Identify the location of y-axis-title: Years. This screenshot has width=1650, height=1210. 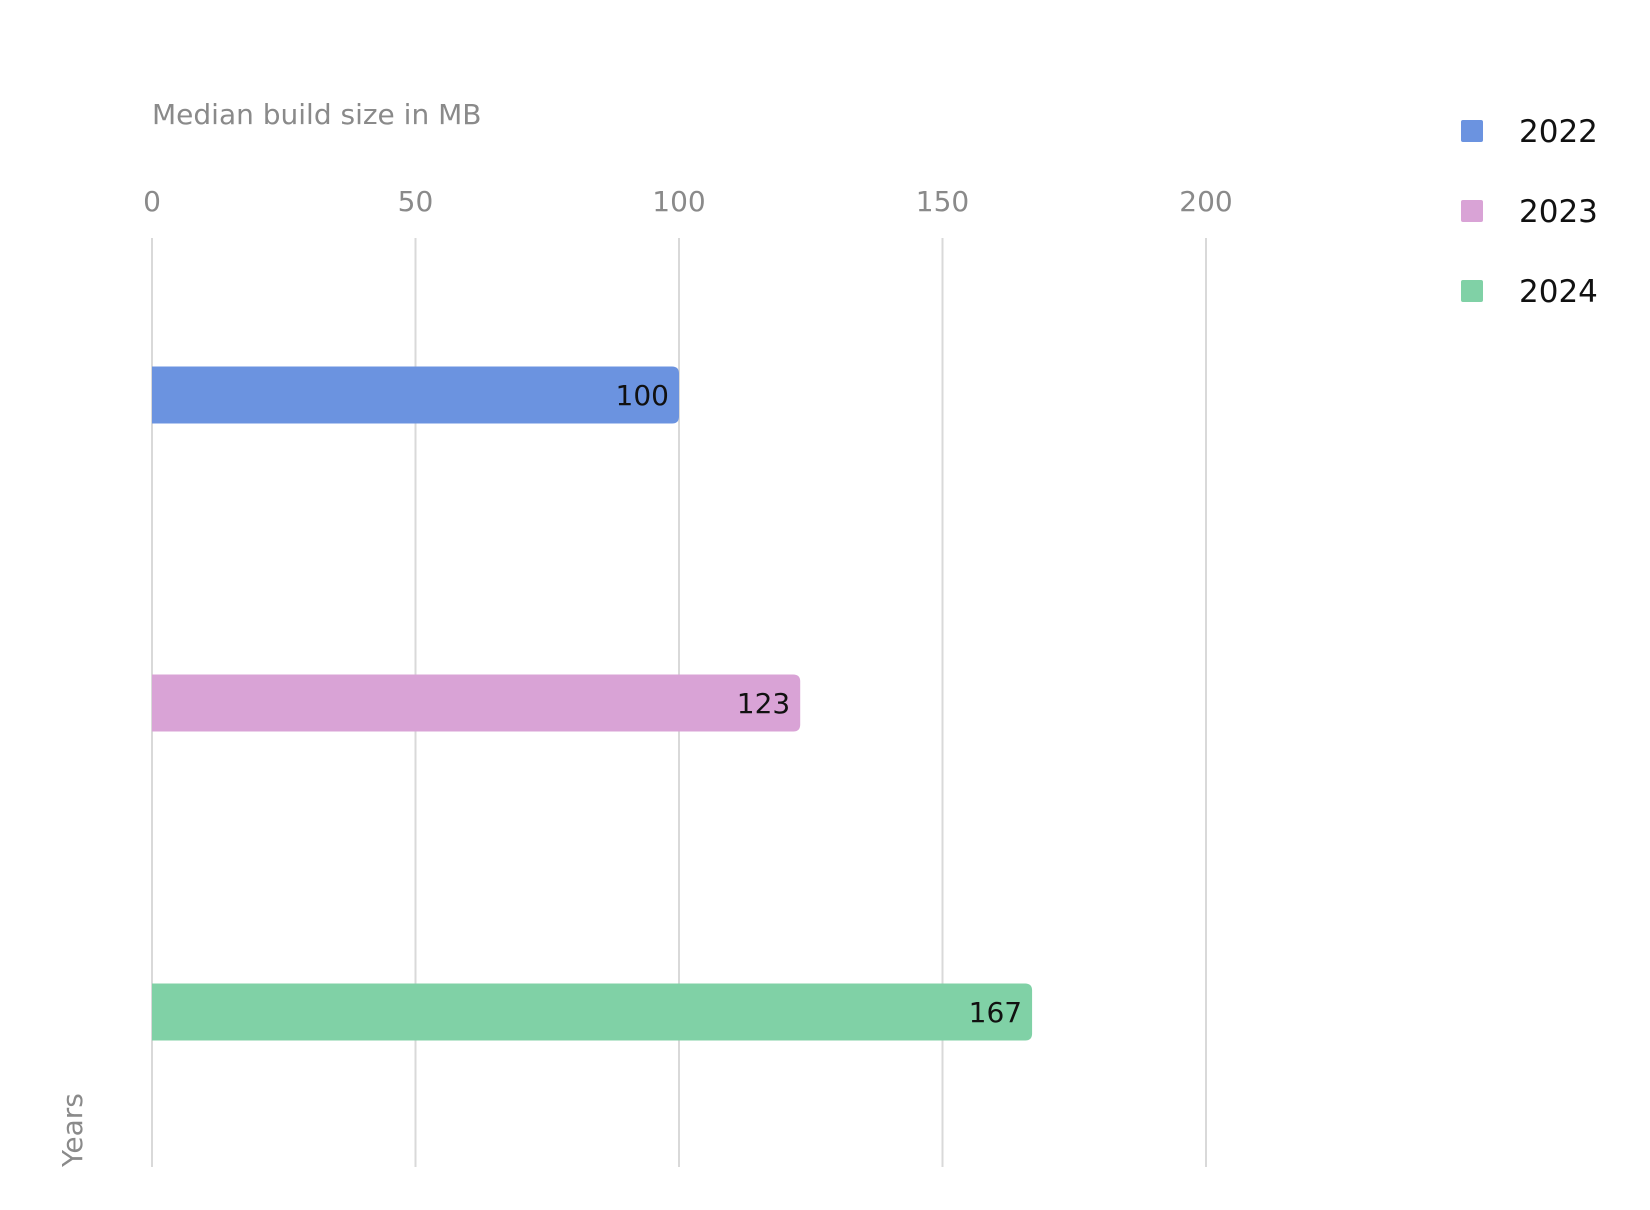
(72, 1130).